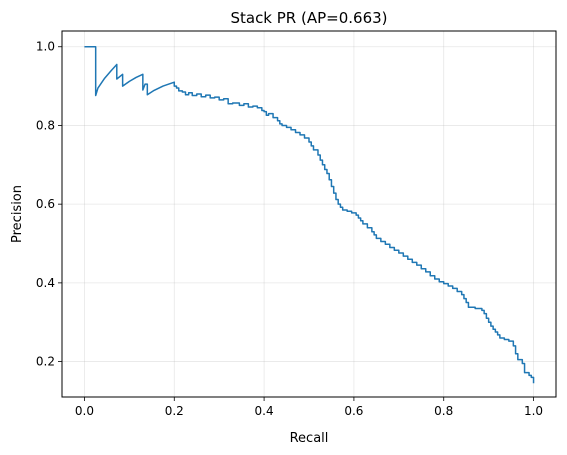 This screenshot has height=455, width=567. Describe the element at coordinates (309, 438) in the screenshot. I see `x-axis-label: Recall` at that location.